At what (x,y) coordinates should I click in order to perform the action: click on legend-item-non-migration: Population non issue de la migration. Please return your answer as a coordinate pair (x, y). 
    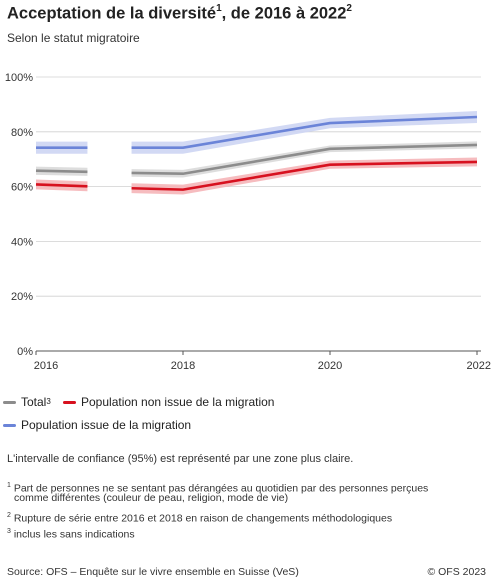
    Looking at the image, I should click on (168, 402).